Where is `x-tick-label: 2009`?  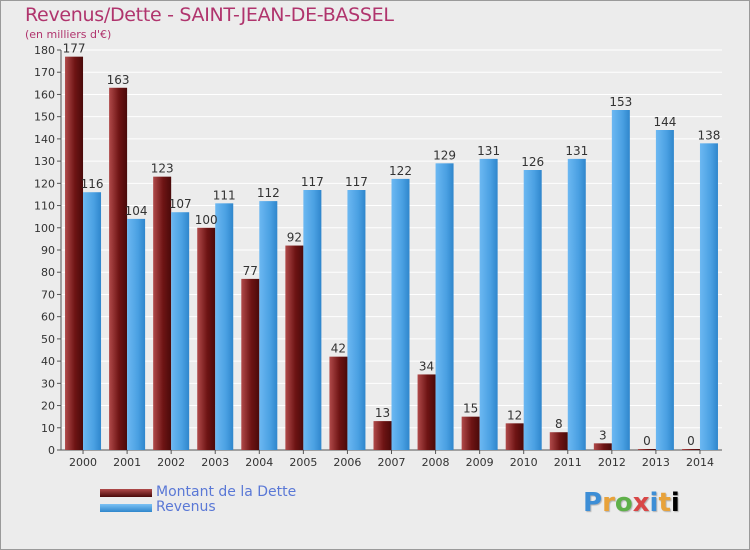 x-tick-label: 2009 is located at coordinates (480, 462).